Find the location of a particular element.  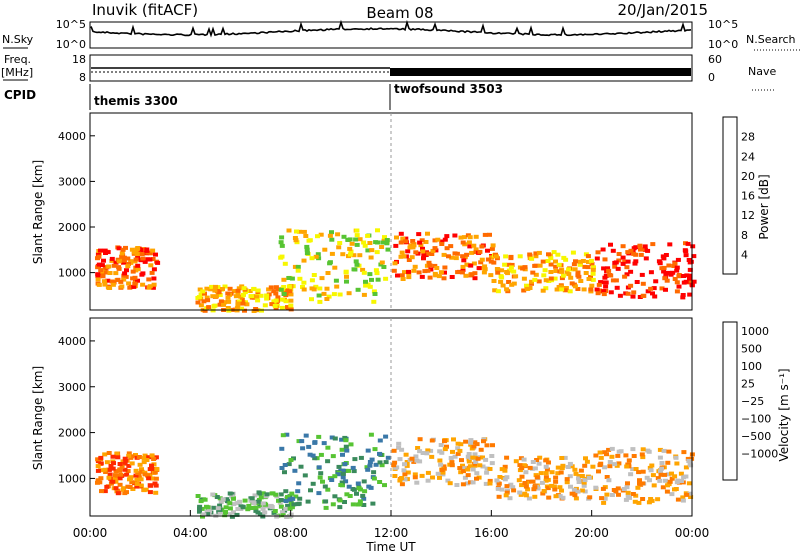

freq-tick-top: 18 is located at coordinates (79, 59).